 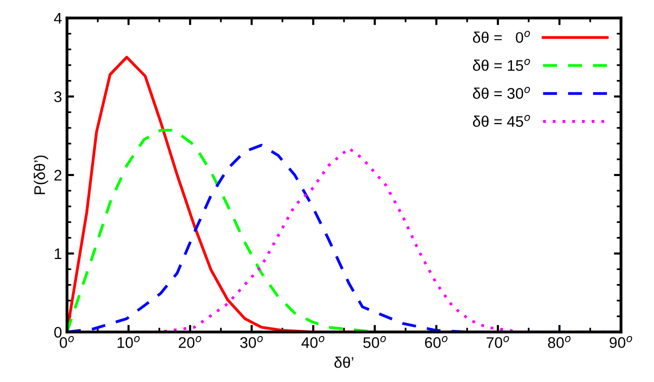 I want to click on y-tick-label: 2, so click(x=58, y=175).